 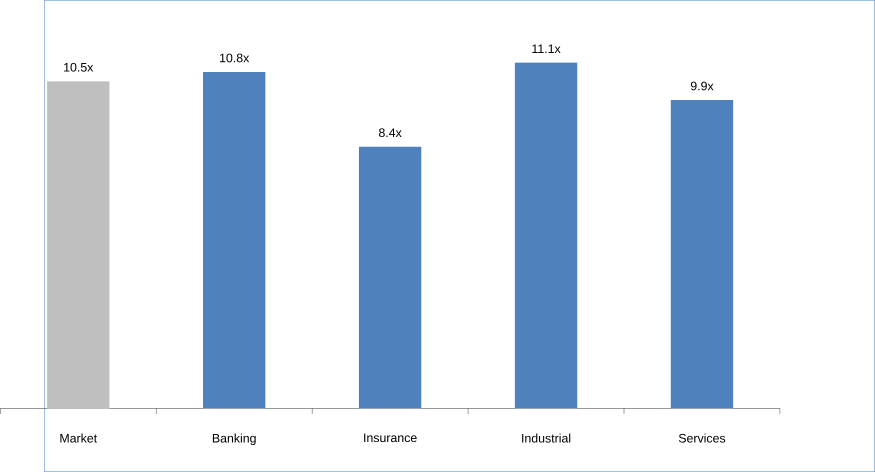 I want to click on data-label: 10.8x, so click(x=235, y=58).